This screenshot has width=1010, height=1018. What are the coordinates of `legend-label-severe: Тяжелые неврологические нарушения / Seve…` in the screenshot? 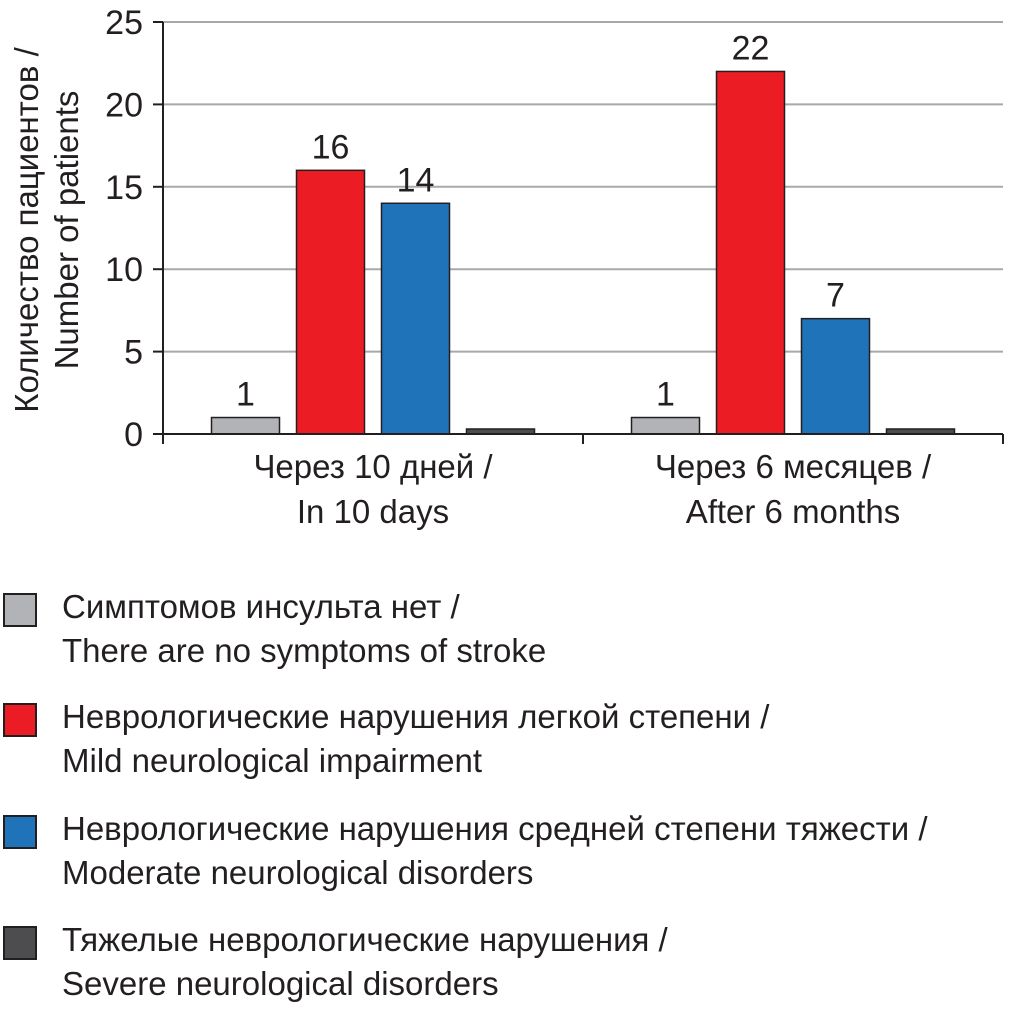 It's located at (365, 961).